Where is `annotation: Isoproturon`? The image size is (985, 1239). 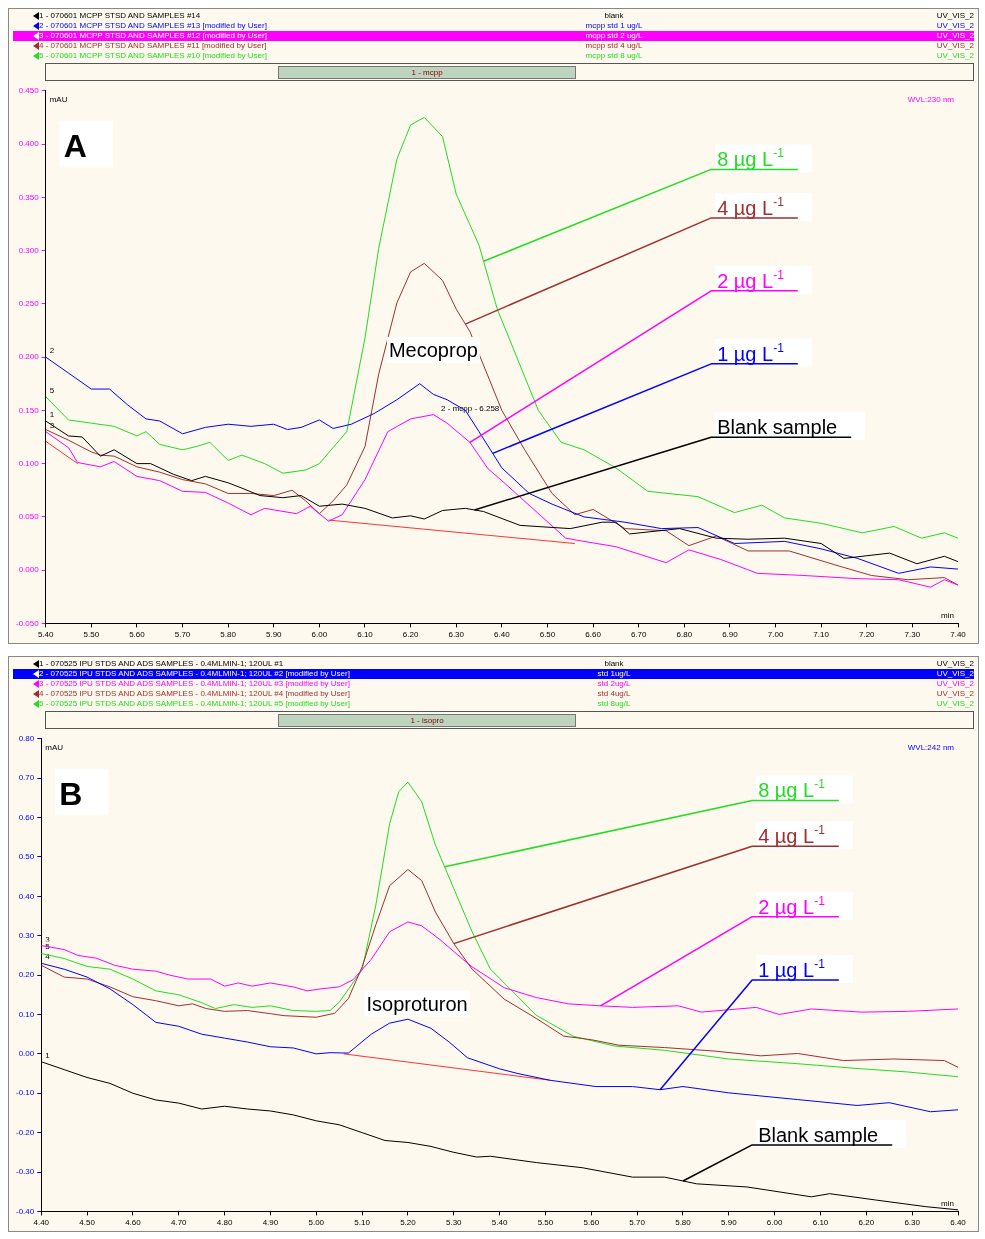 annotation: Isoproturon is located at coordinates (417, 1003).